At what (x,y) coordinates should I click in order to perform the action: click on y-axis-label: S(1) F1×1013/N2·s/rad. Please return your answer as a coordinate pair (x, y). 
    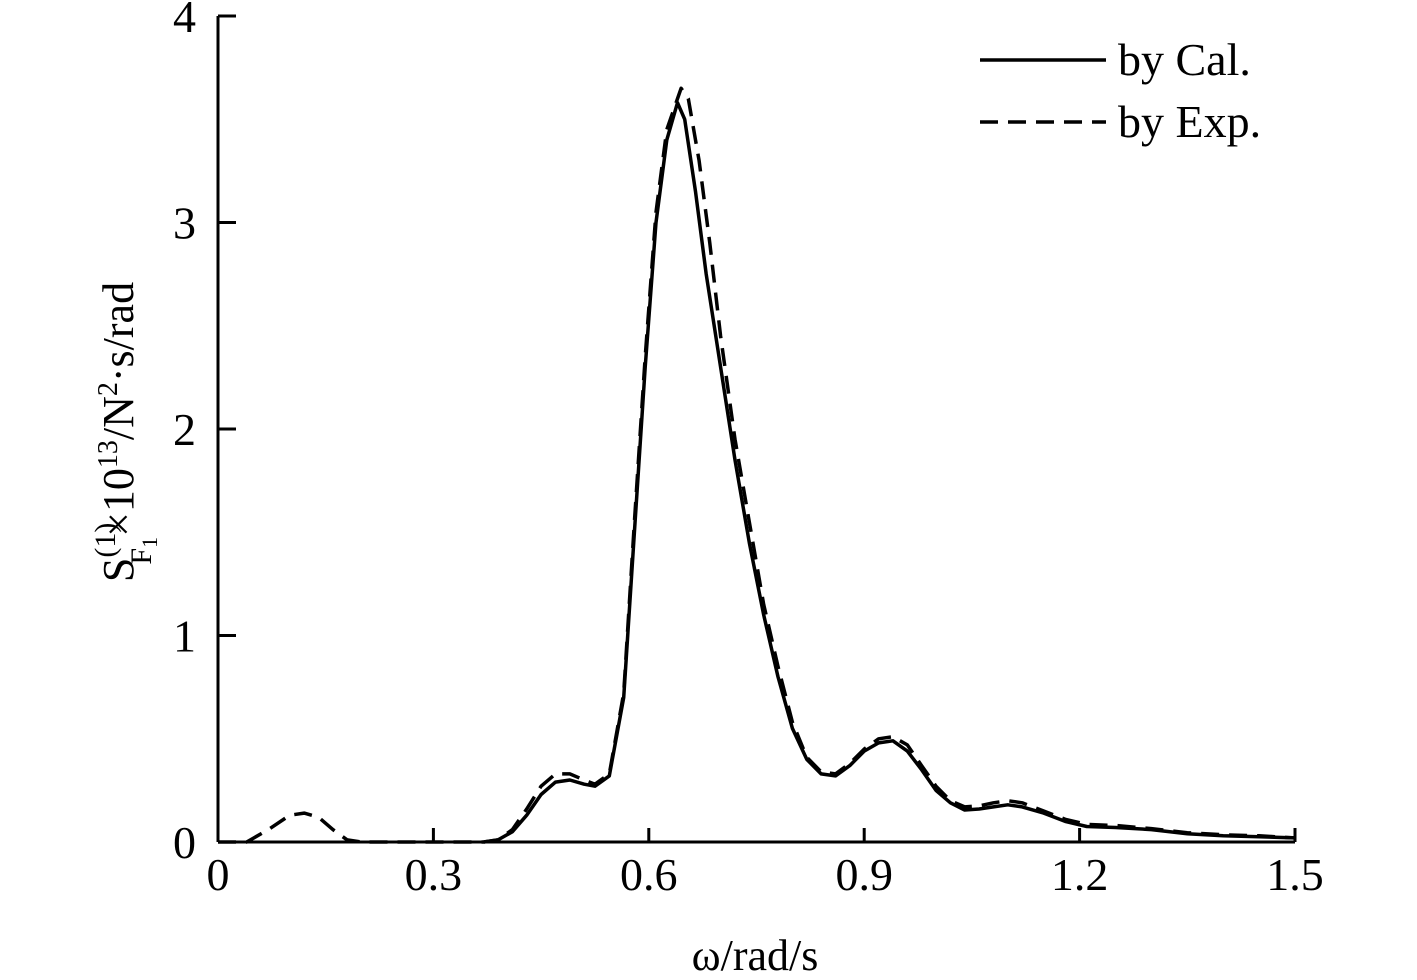
    Looking at the image, I should click on (125, 432).